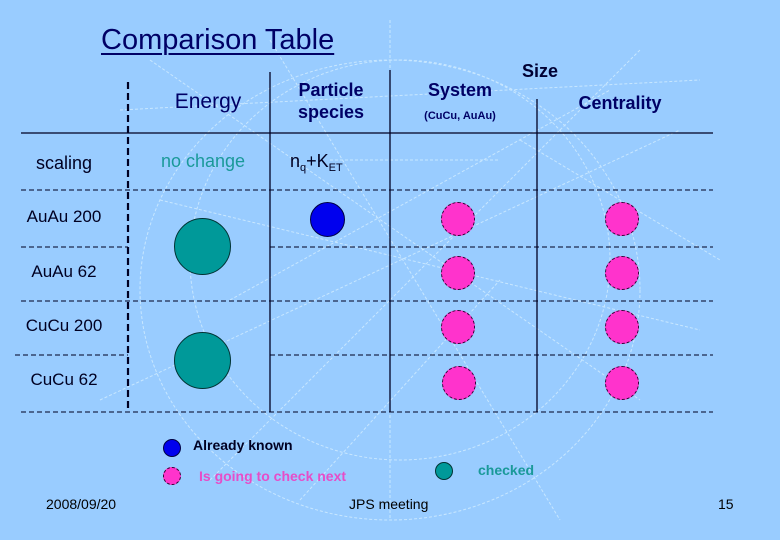 The image size is (780, 540). What do you see at coordinates (458, 273) in the screenshot?
I see `marker-system-auau62` at bounding box center [458, 273].